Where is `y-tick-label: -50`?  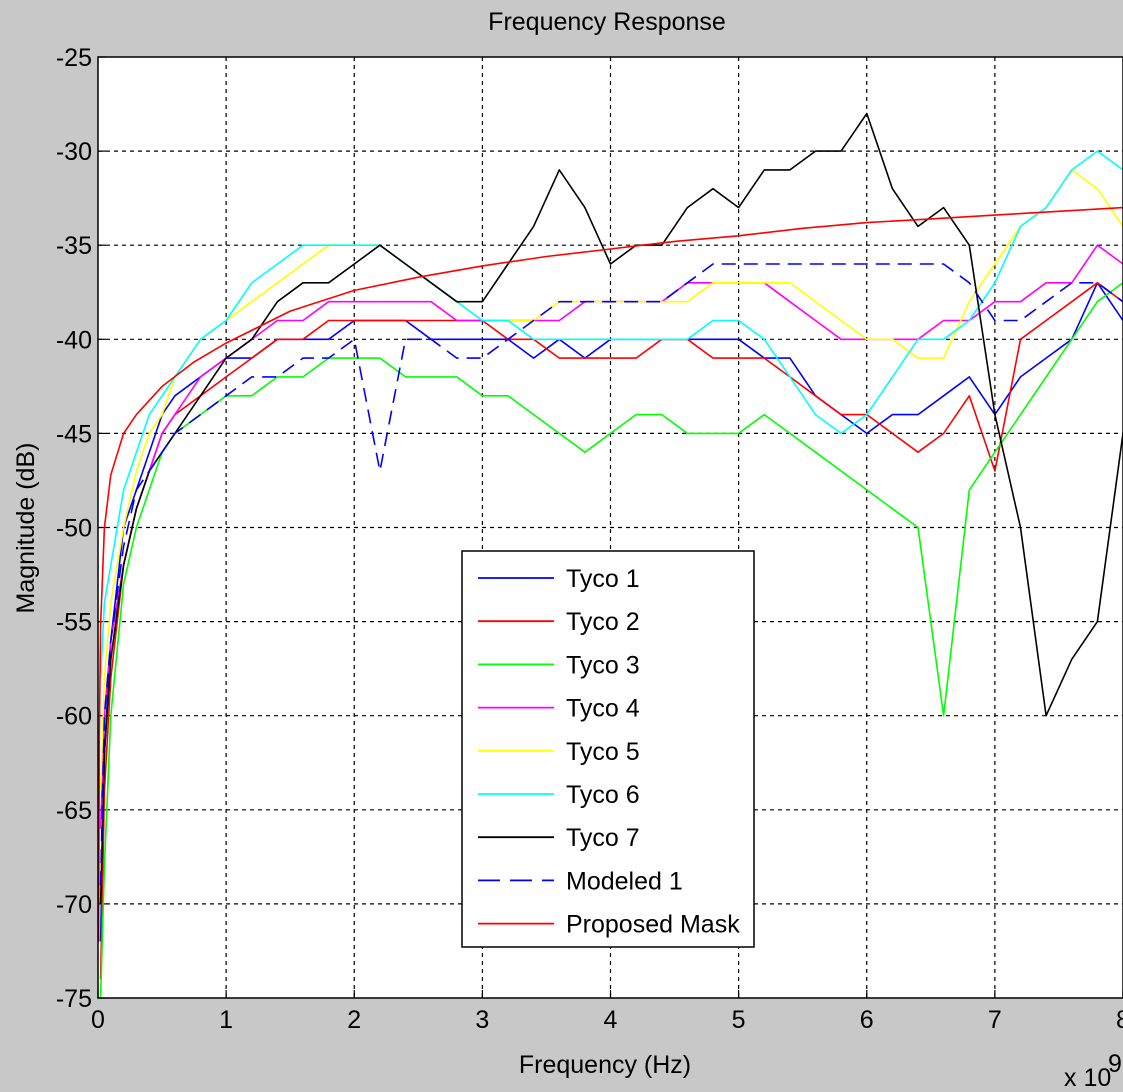 y-tick-label: -50 is located at coordinates (74, 529).